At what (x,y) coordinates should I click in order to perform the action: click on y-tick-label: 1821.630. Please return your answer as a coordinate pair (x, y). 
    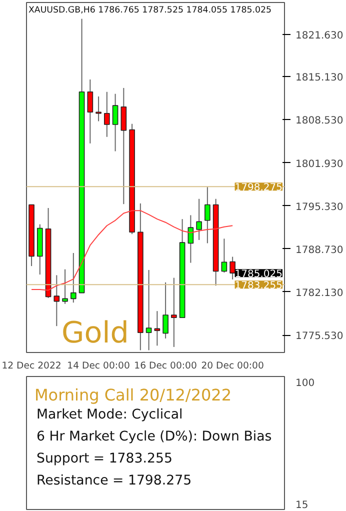
    Looking at the image, I should click on (320, 36).